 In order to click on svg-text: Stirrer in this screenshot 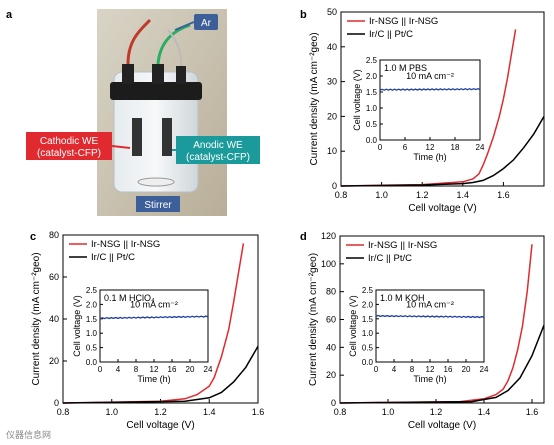, I will do `click(158, 205)`.